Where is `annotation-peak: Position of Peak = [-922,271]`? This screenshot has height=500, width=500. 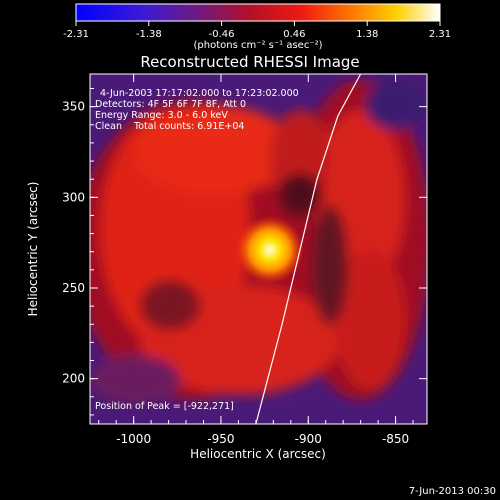
annotation-peak: Position of Peak = [-922,271] is located at coordinates (164, 406).